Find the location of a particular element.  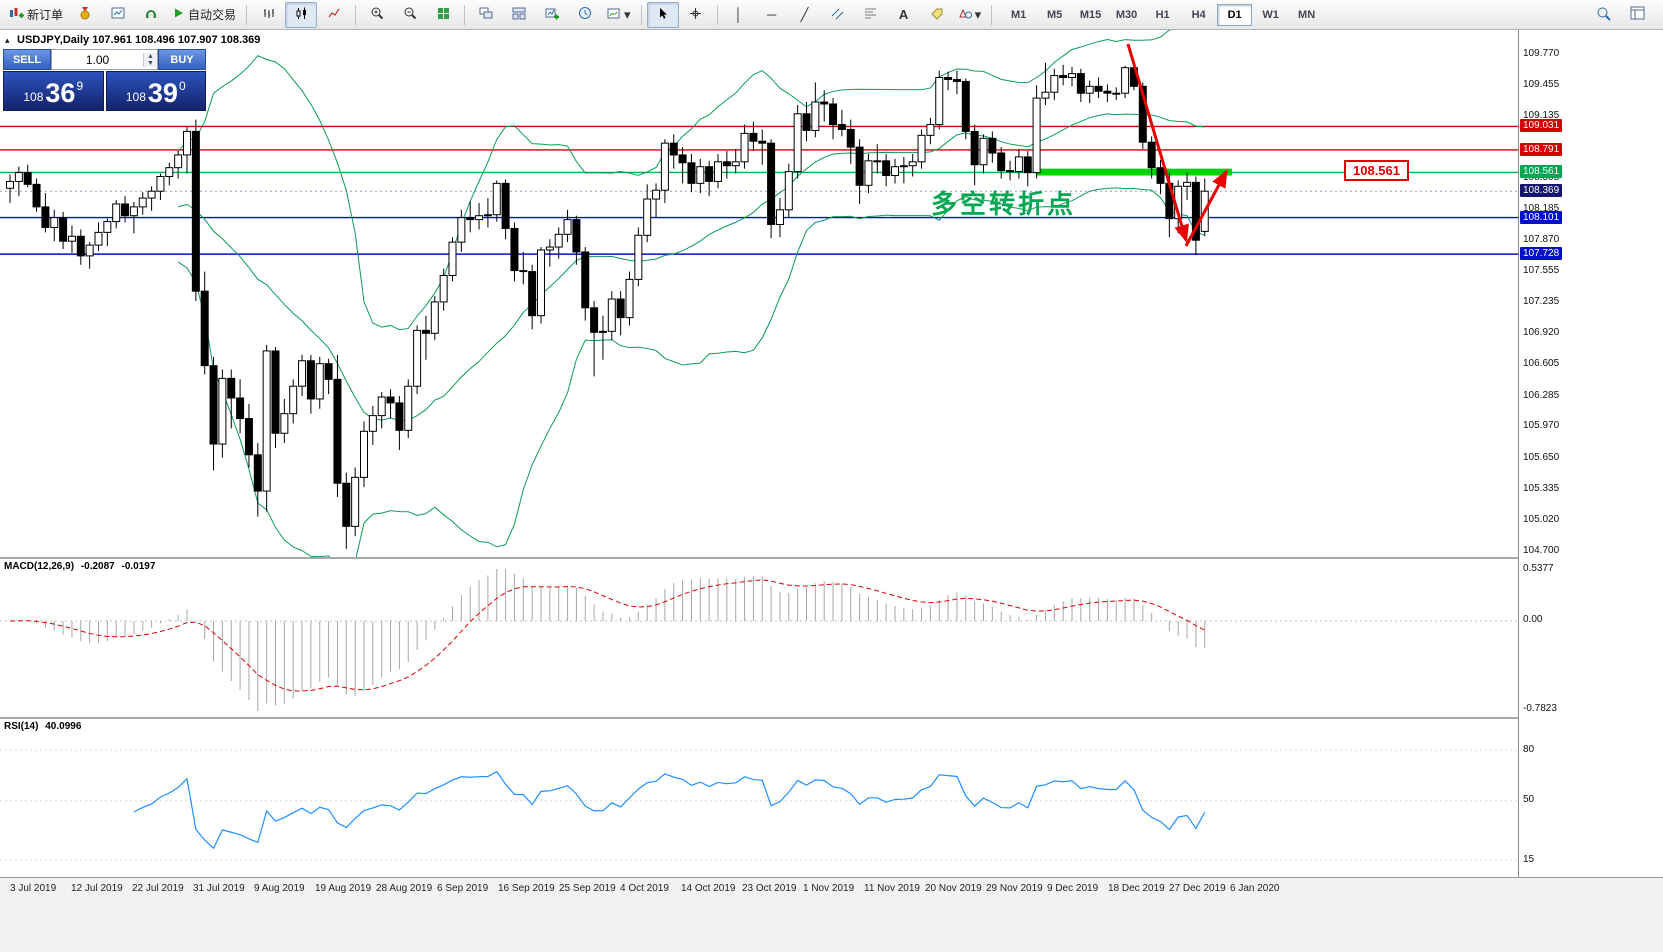

label-button is located at coordinates (937, 15).